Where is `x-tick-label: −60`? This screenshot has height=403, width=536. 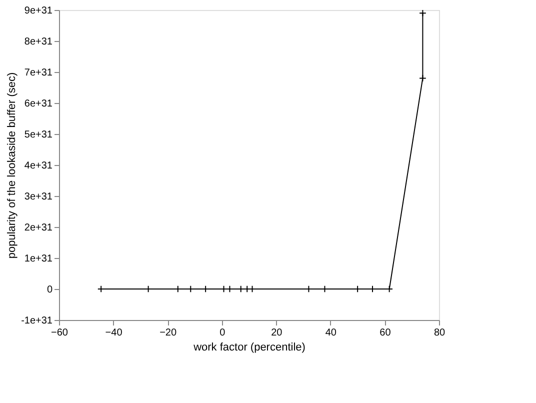
x-tick-label: −60 is located at coordinates (59, 333).